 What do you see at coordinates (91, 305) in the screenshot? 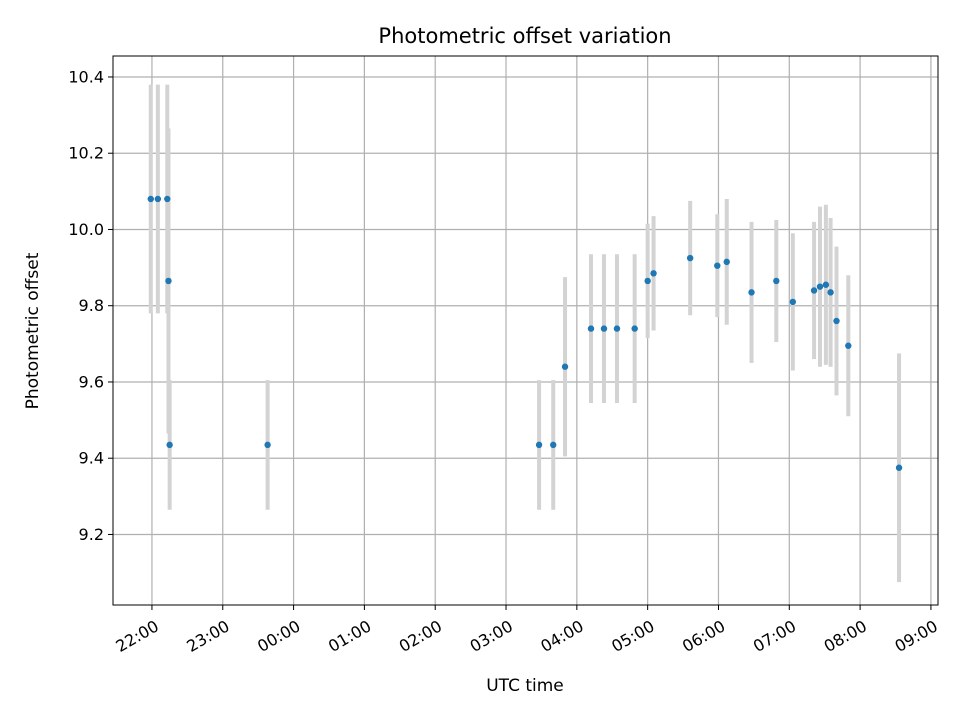
I see `y-tick-label: 9.8` at bounding box center [91, 305].